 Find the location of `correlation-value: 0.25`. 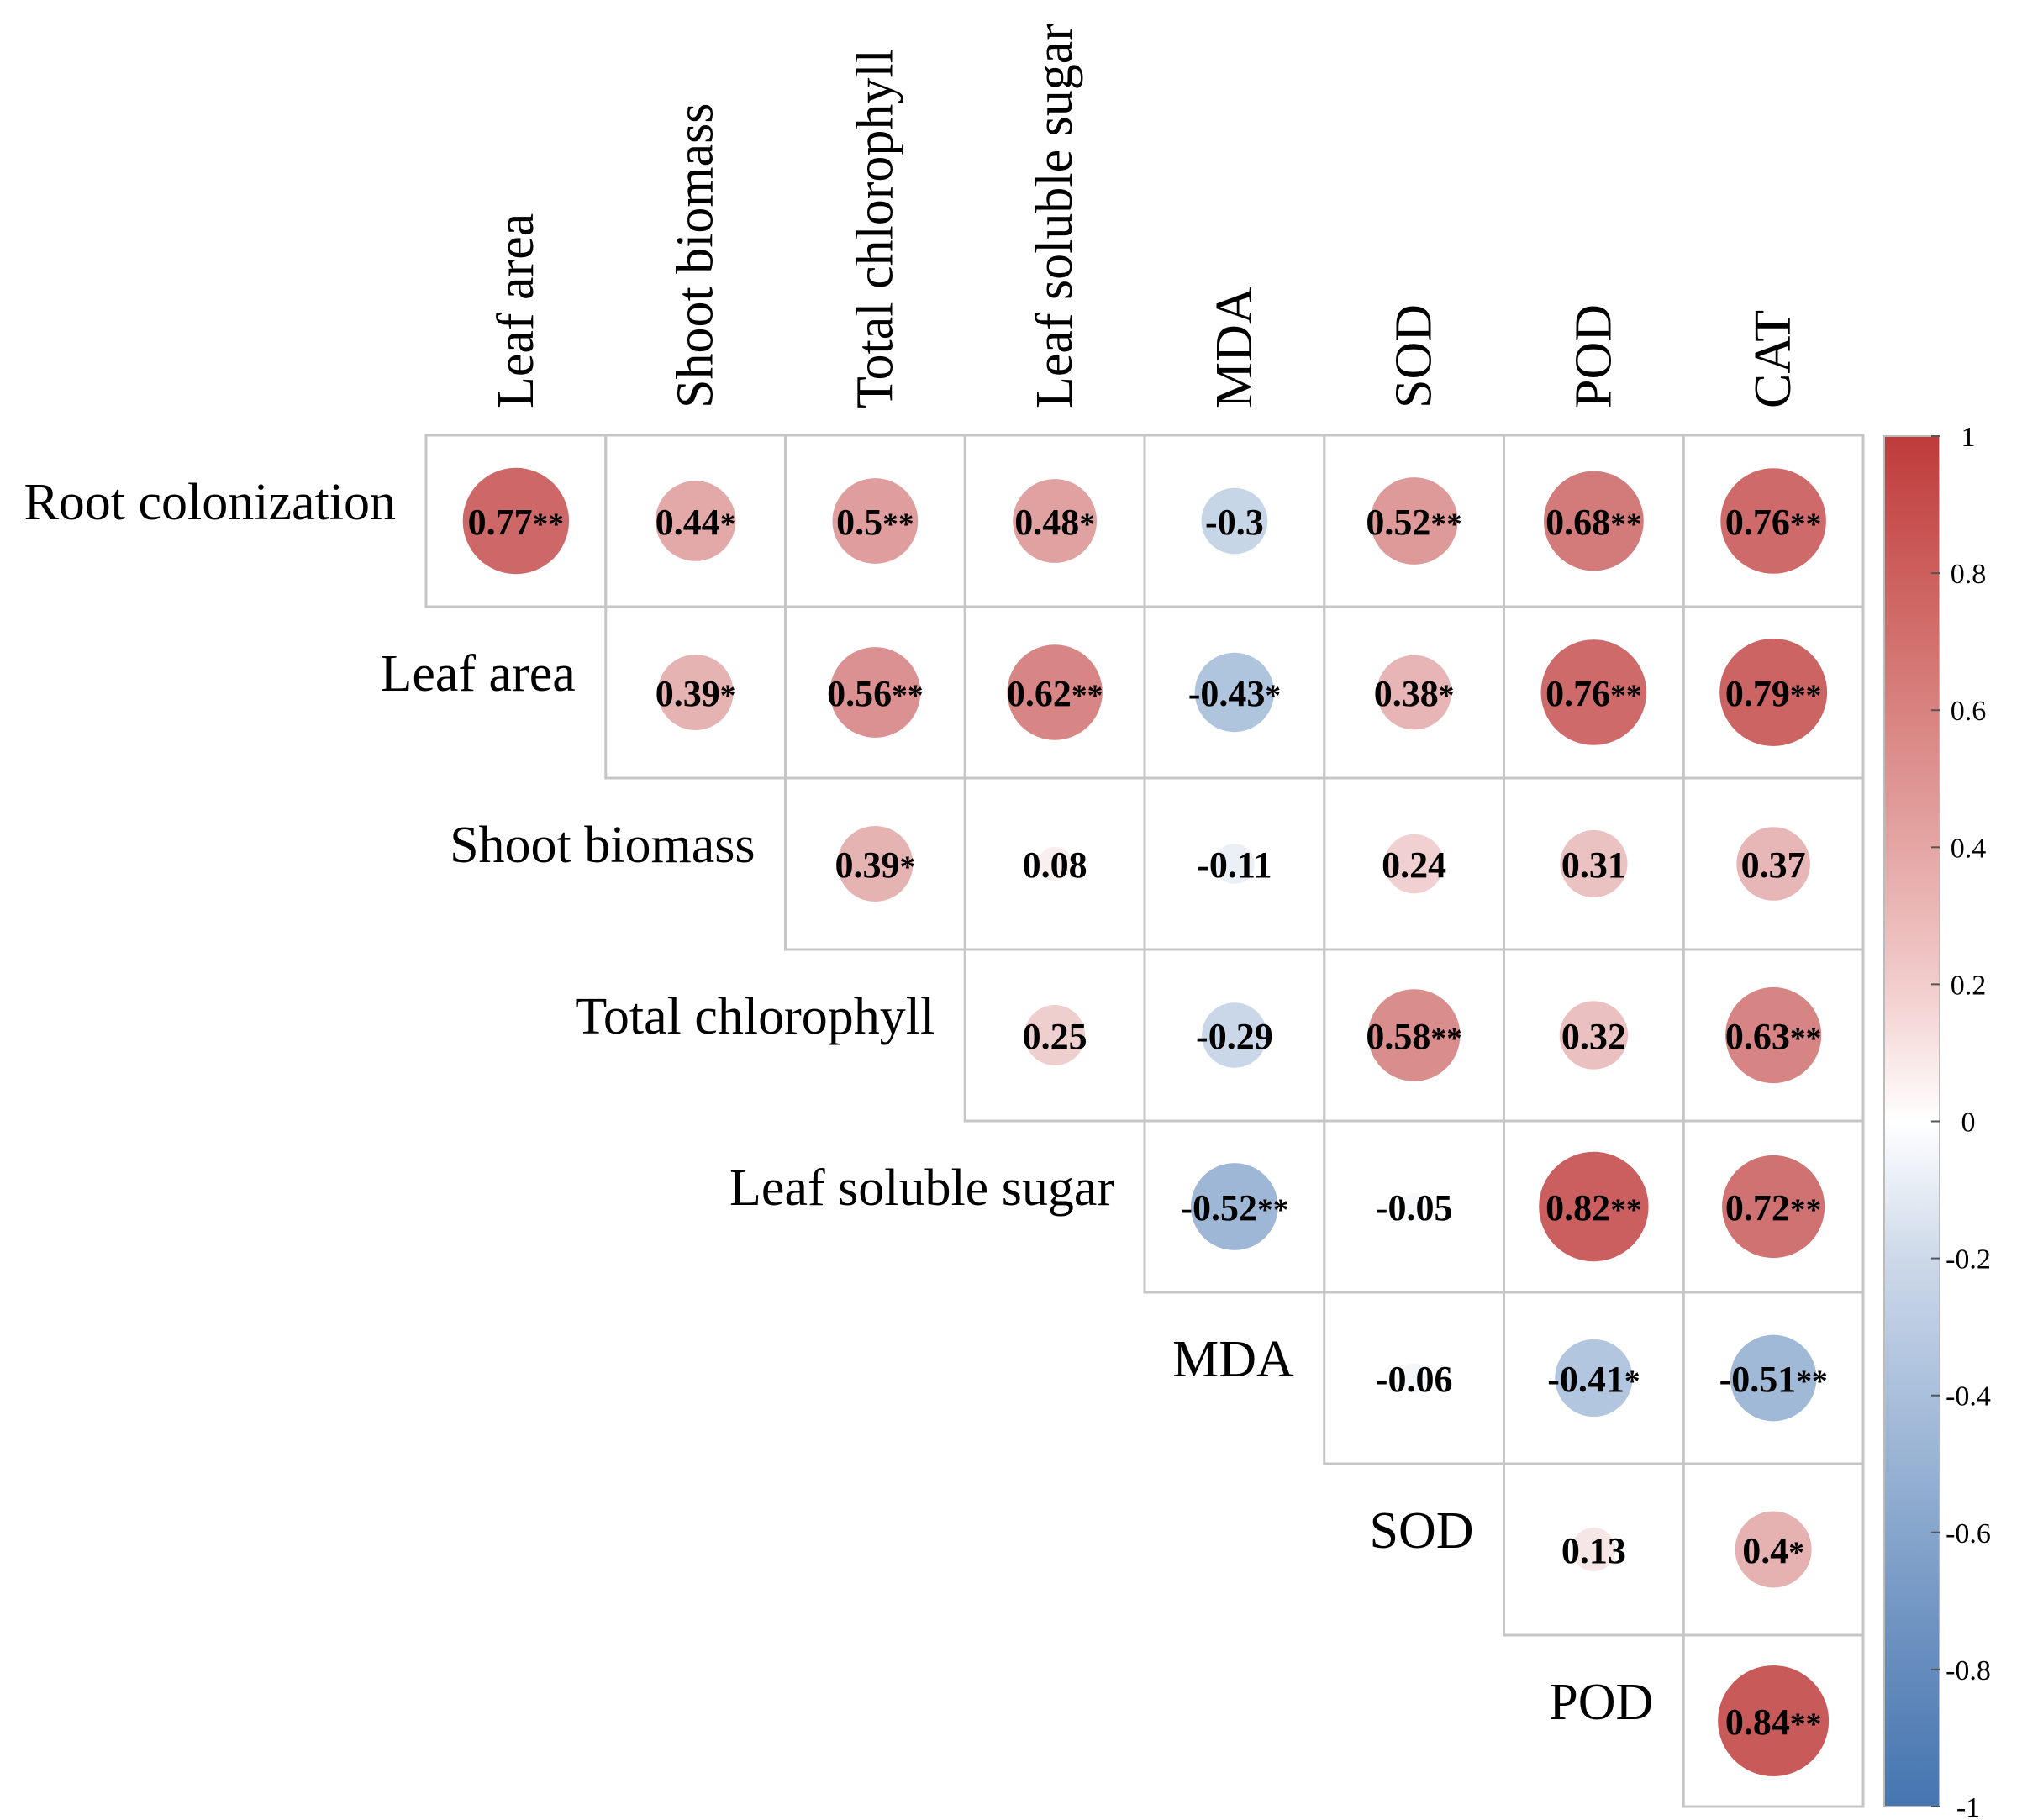

correlation-value: 0.25 is located at coordinates (1055, 1036).